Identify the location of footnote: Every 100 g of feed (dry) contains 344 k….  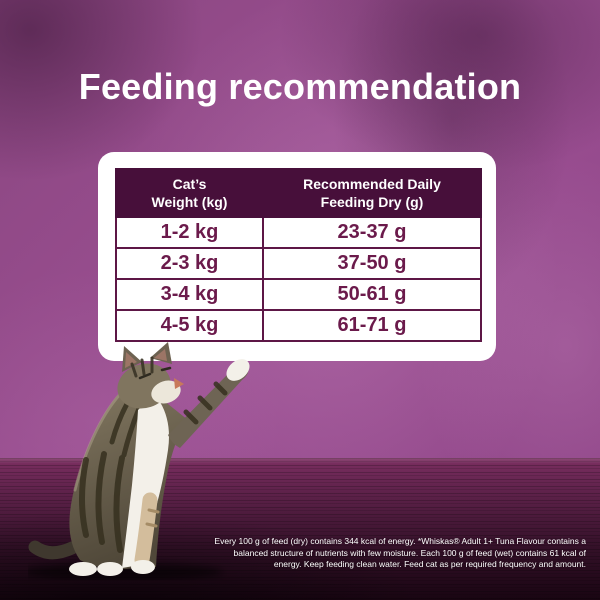
(371, 553).